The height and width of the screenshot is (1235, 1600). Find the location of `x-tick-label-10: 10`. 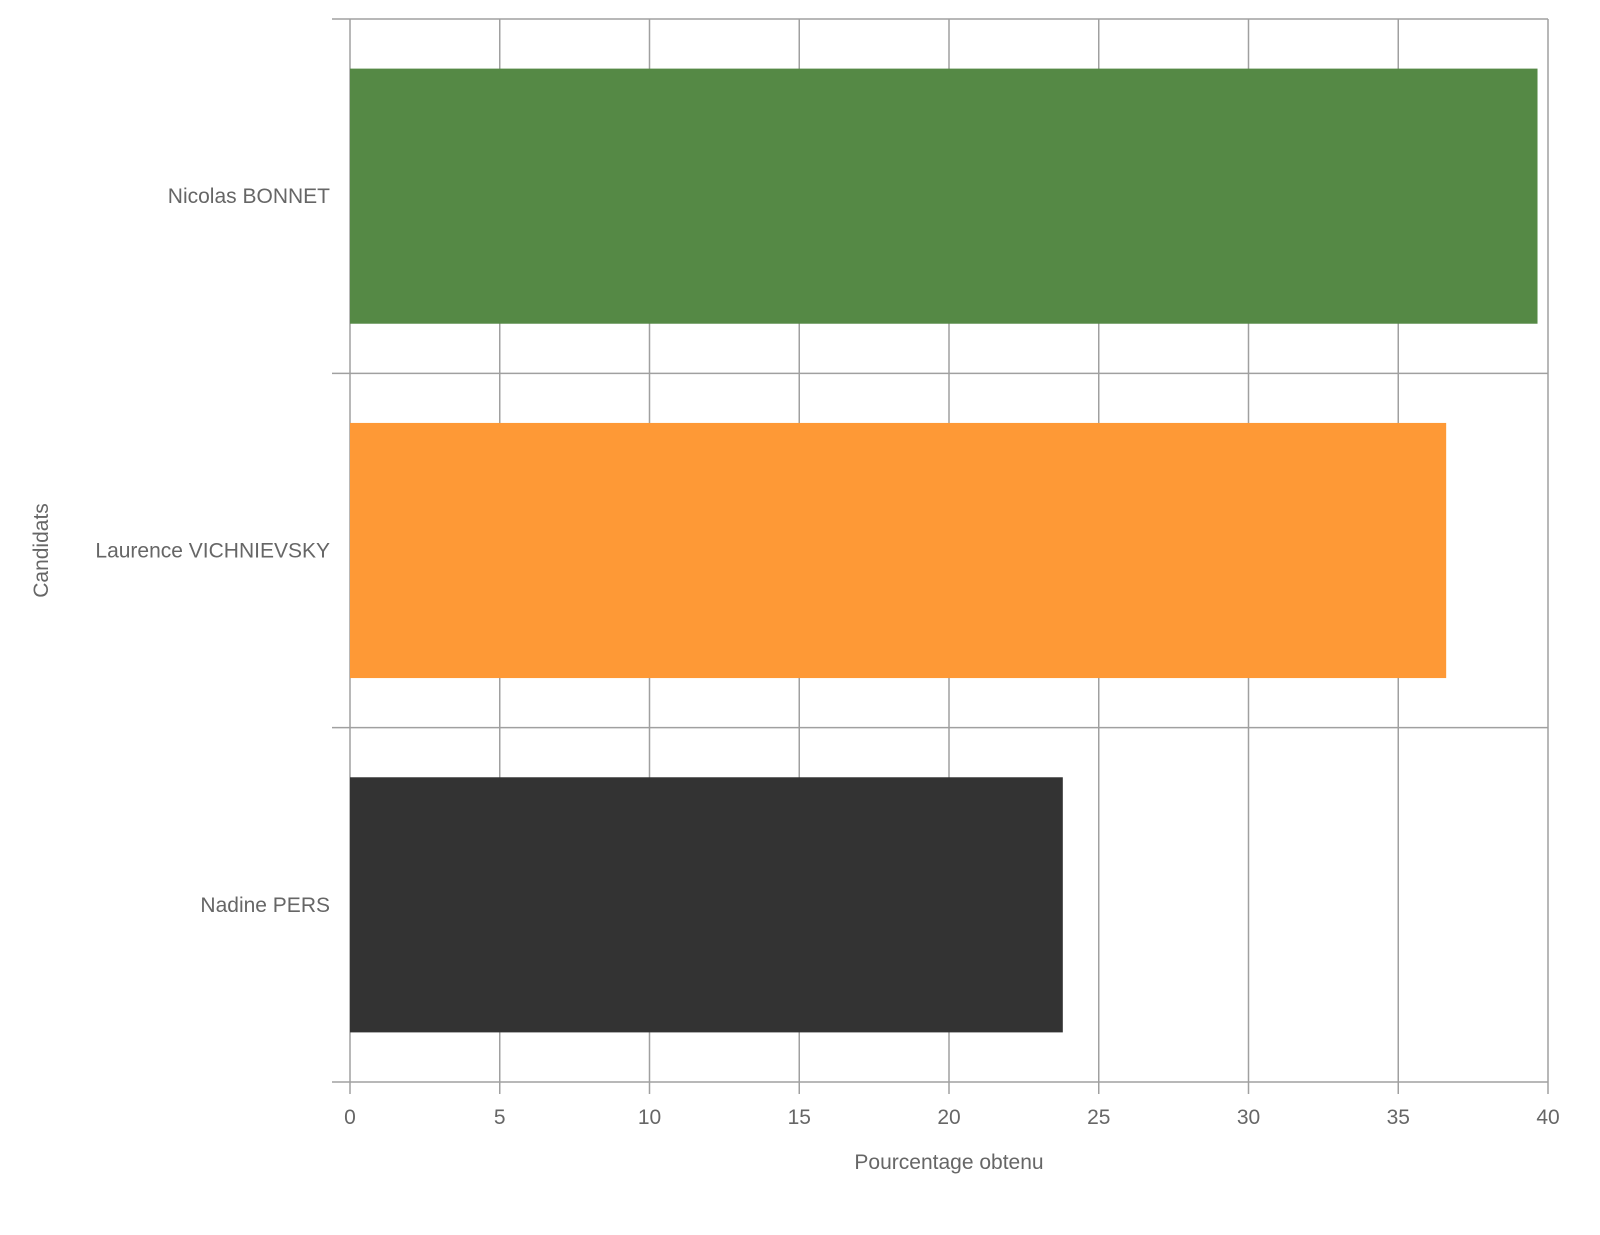

x-tick-label-10: 10 is located at coordinates (649, 1117).